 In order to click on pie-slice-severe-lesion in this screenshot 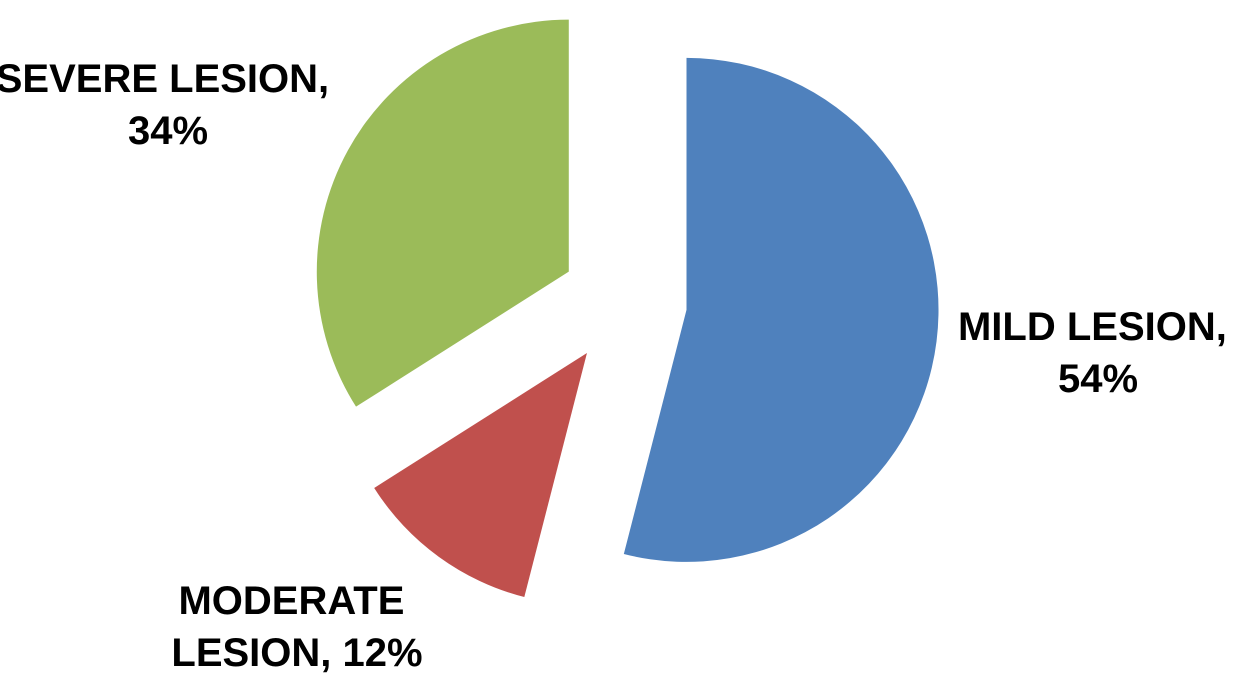, I will do `click(442, 213)`.